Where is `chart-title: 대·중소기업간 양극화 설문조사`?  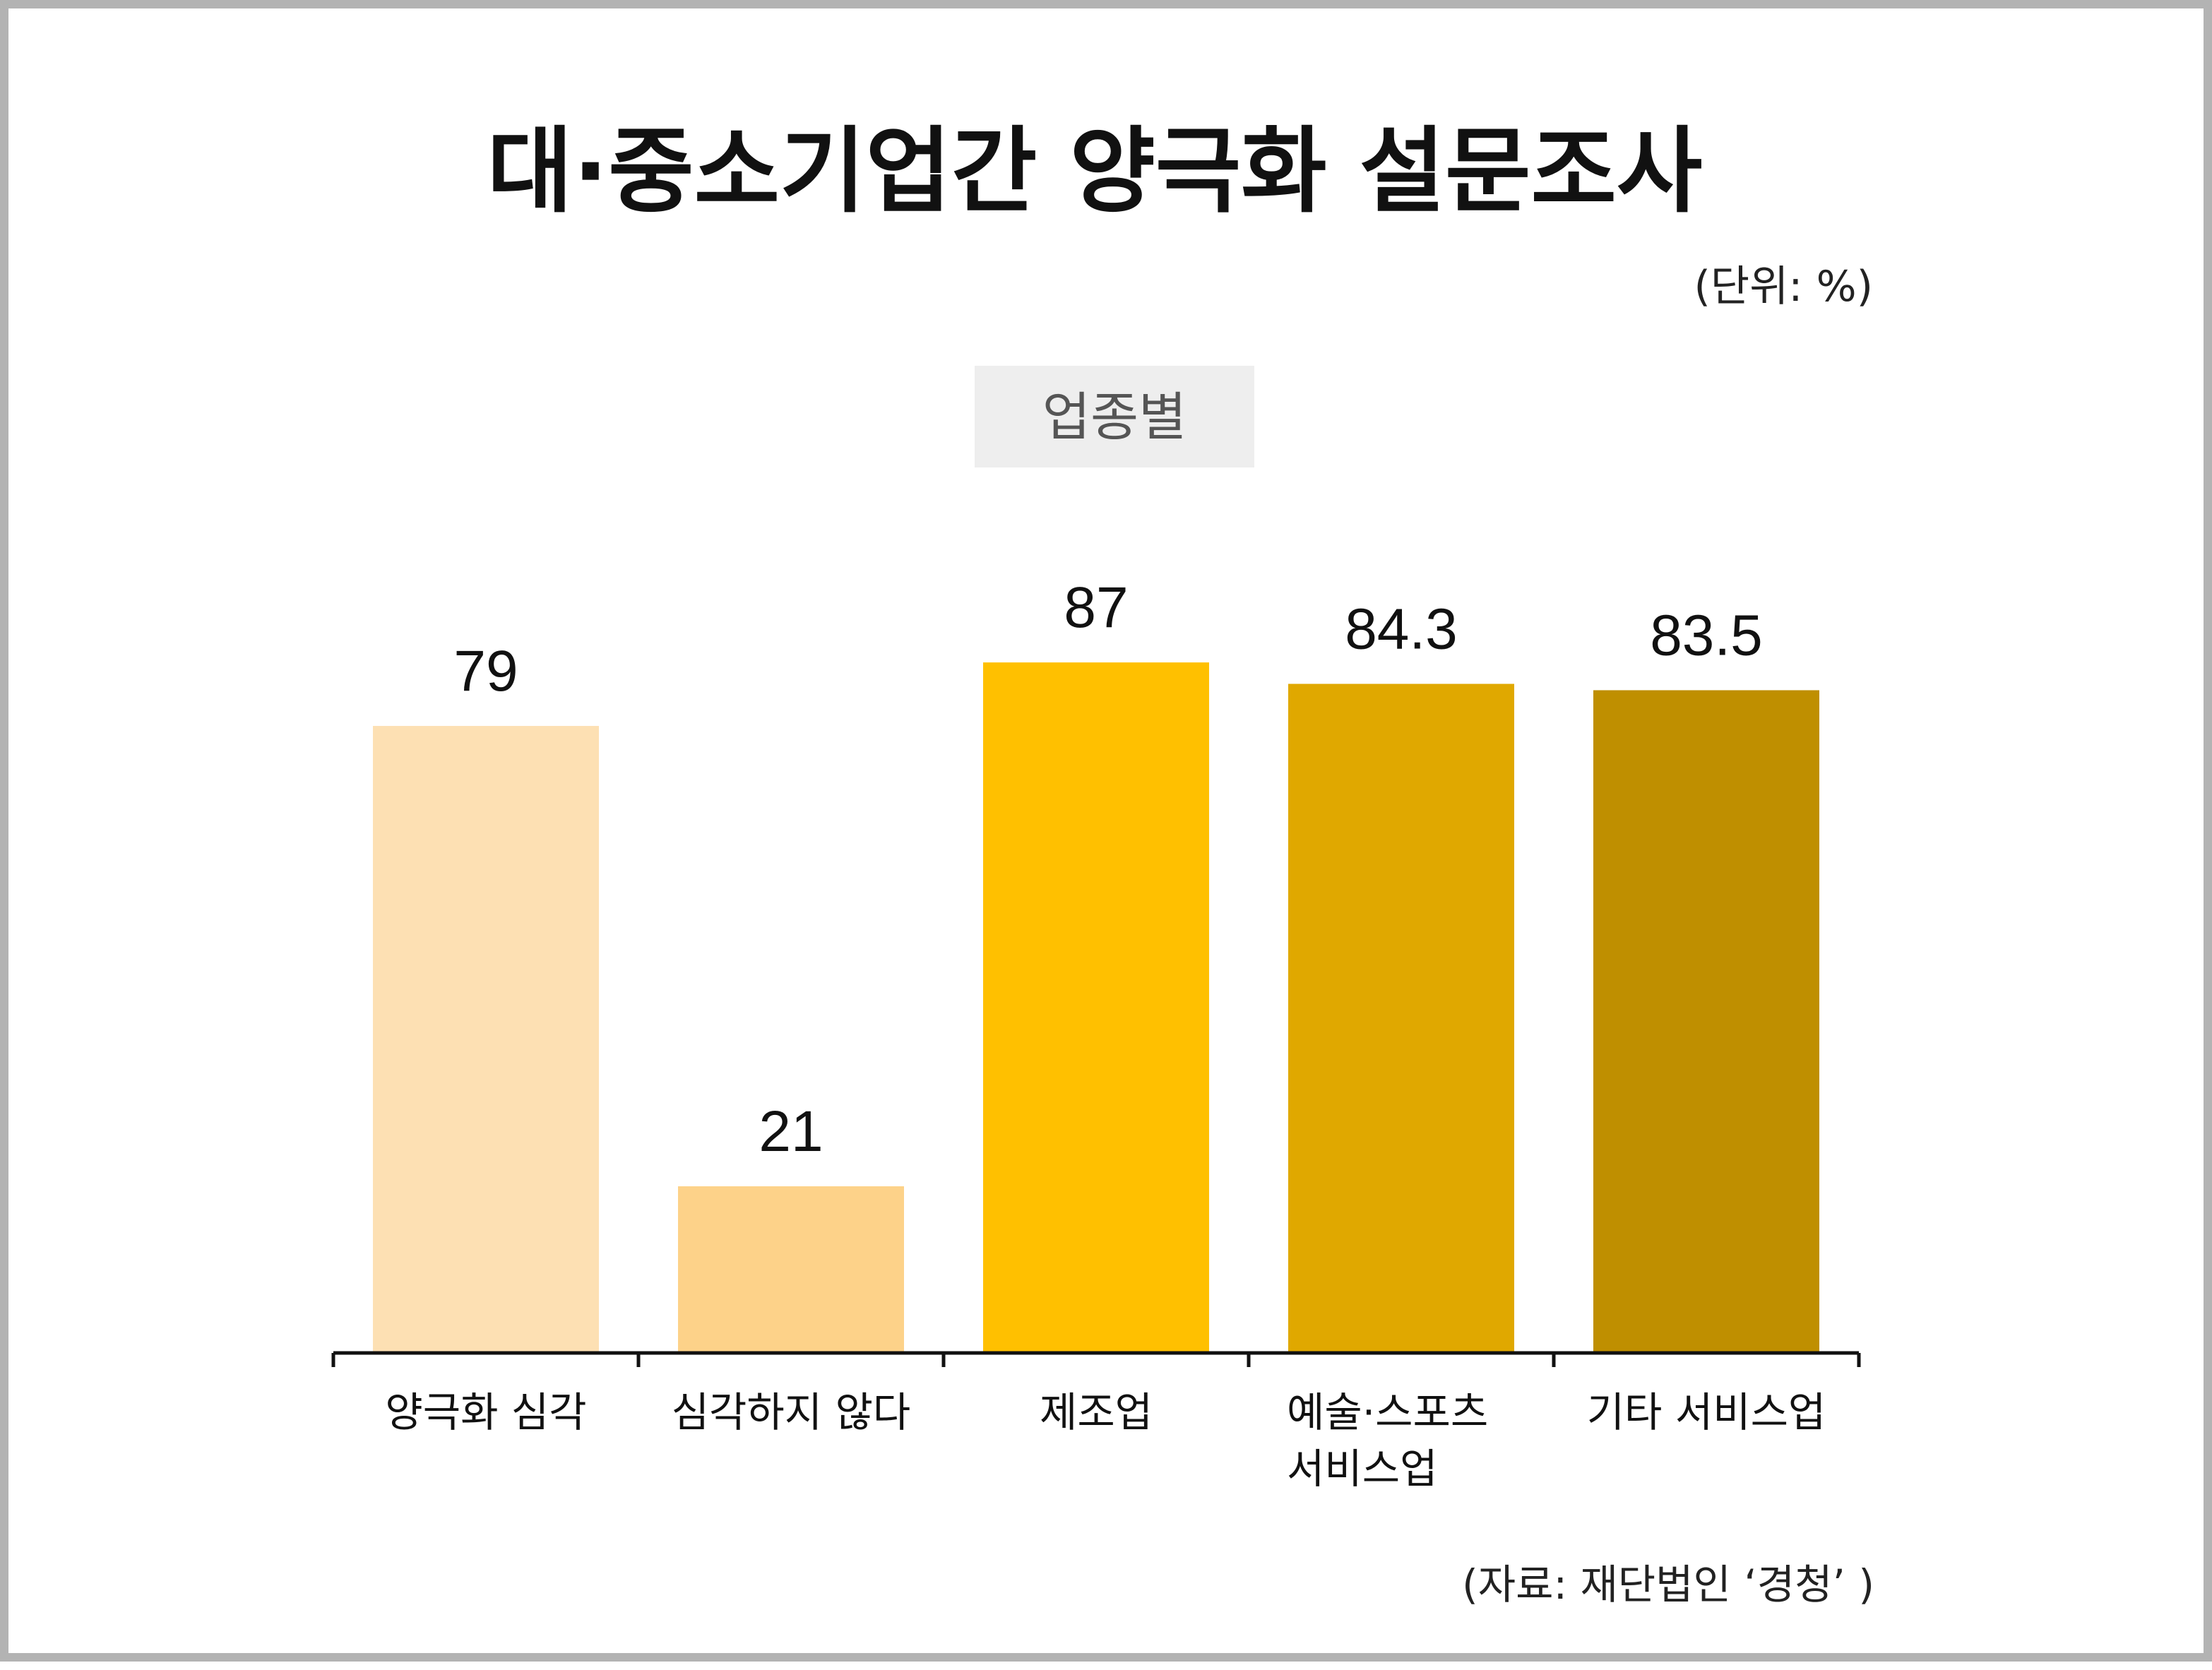
chart-title: 대·중소기업간 양극화 설문조사 is located at coordinates (1095, 171).